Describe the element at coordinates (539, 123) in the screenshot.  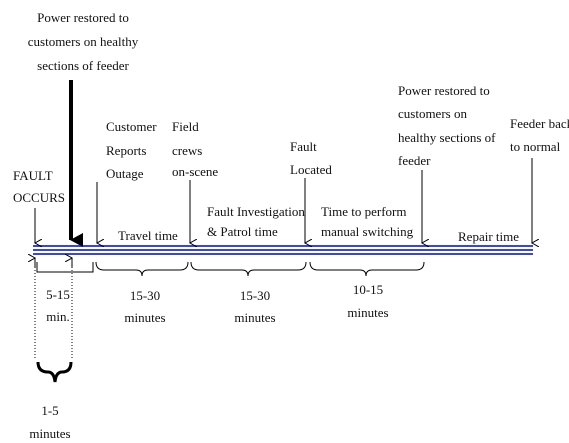
I see `event-label: Feeder back` at that location.